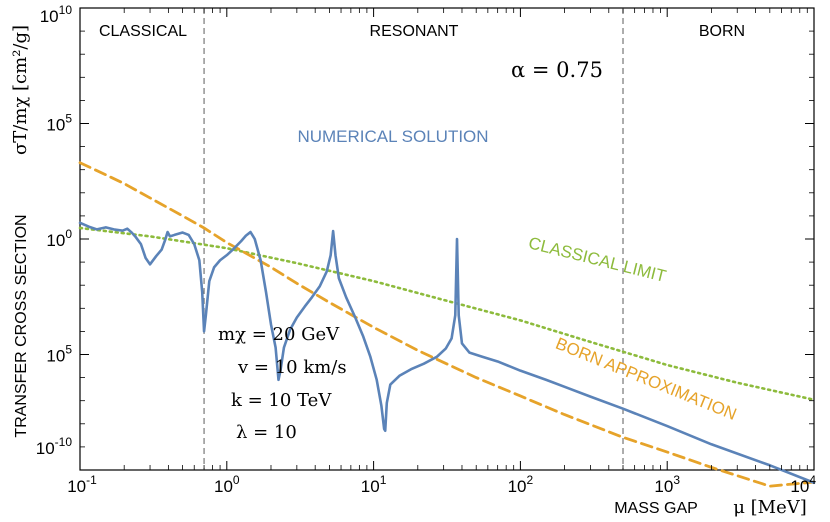  Describe the element at coordinates (597, 259) in the screenshot. I see `series-label-classical-limit: CLASSICAL LIMIT` at that location.